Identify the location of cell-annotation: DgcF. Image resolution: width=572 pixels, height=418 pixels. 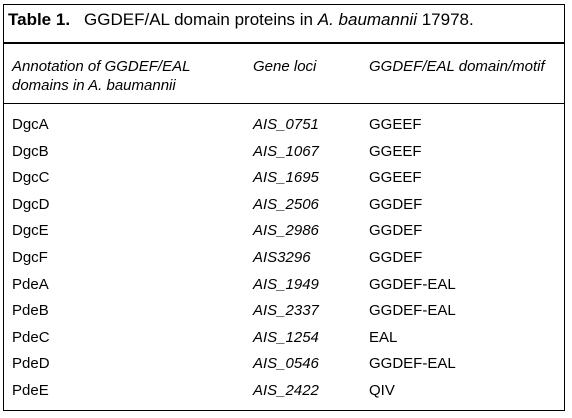
(30, 257).